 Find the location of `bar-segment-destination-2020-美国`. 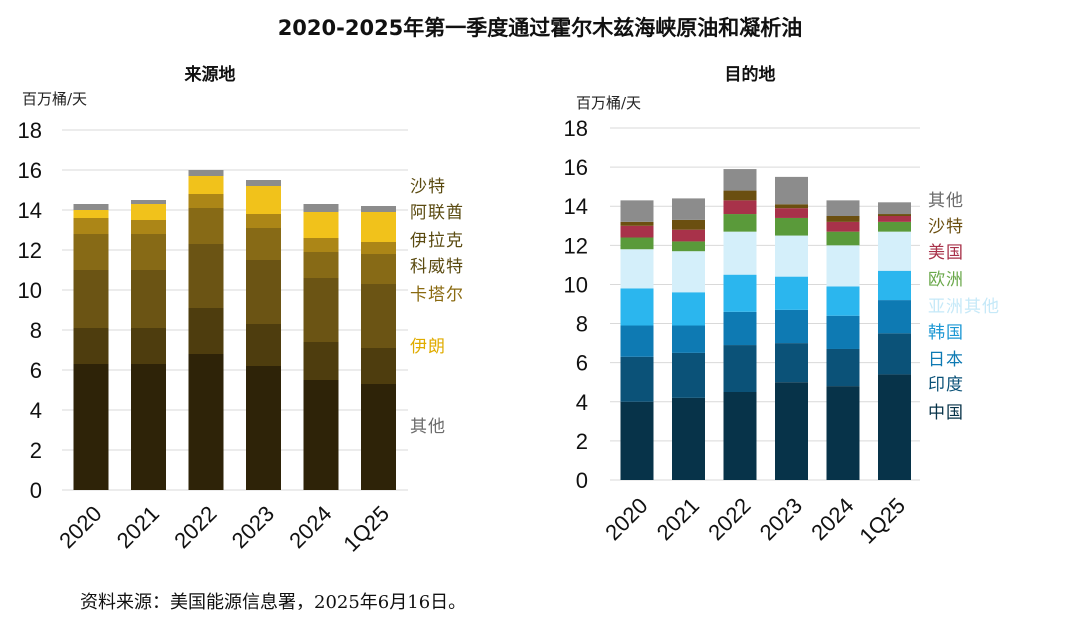

bar-segment-destination-2020-美国 is located at coordinates (637, 231).